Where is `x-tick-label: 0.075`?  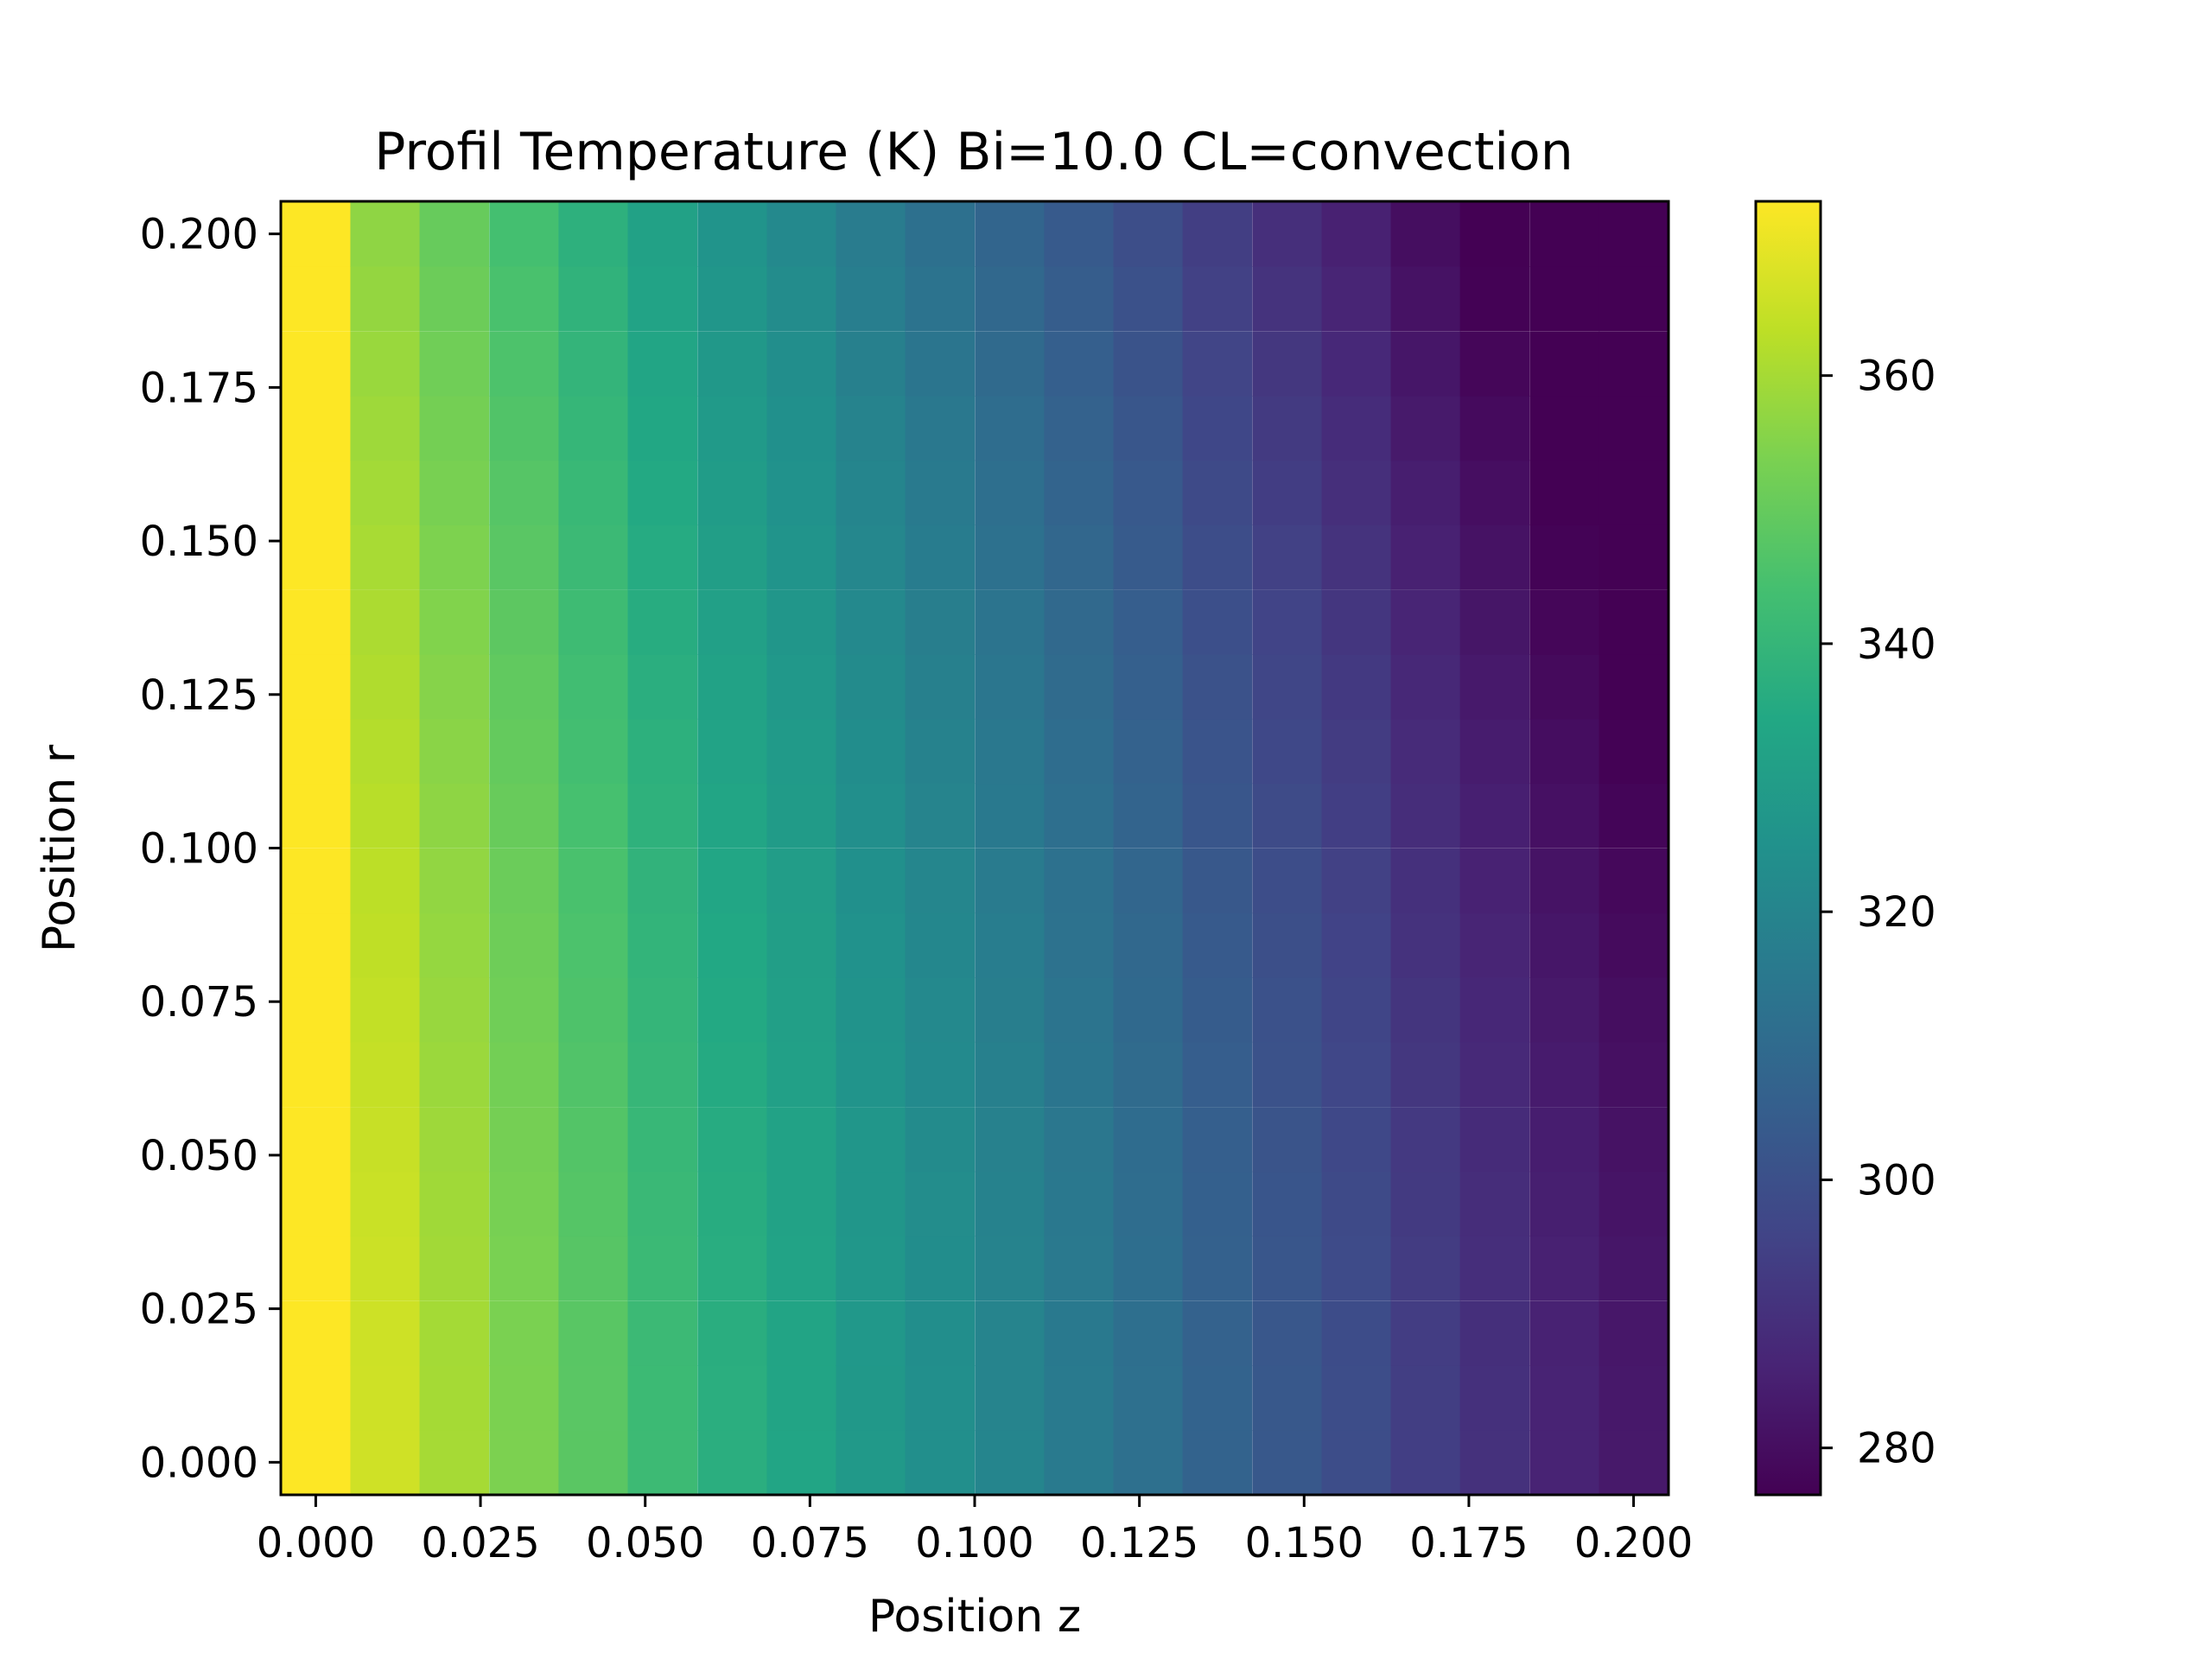
x-tick-label: 0.075 is located at coordinates (810, 1543).